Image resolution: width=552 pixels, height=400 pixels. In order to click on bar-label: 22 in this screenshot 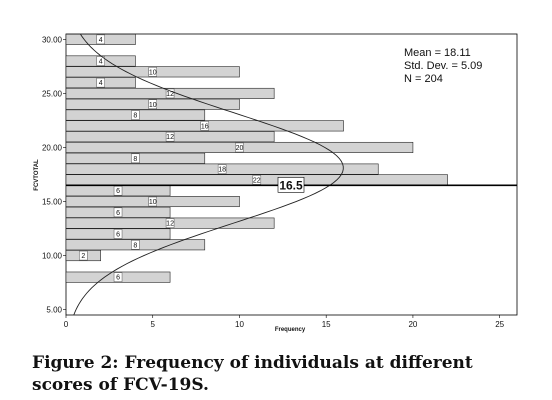, I will do `click(257, 180)`.